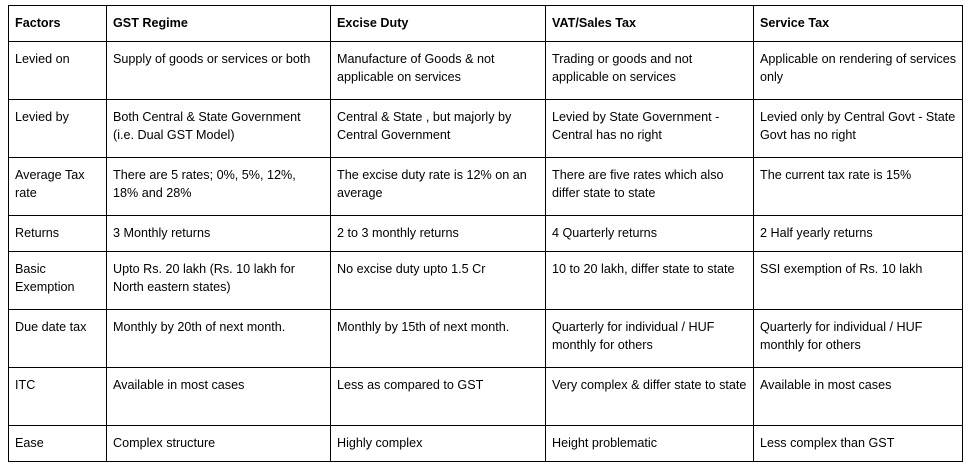 This screenshot has width=970, height=473. What do you see at coordinates (649, 443) in the screenshot?
I see `cell-vat: Height problematic` at bounding box center [649, 443].